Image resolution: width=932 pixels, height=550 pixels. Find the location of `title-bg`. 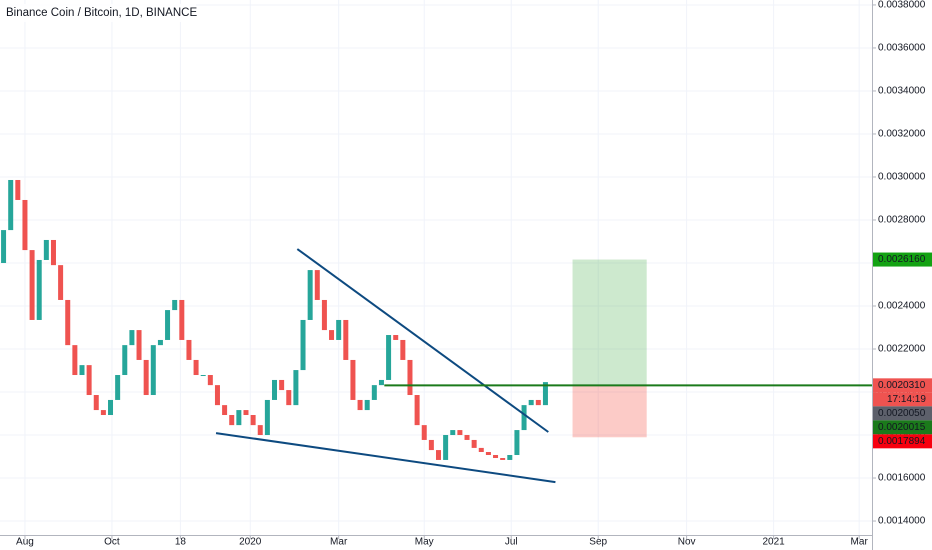

title-bg is located at coordinates (98, 13).